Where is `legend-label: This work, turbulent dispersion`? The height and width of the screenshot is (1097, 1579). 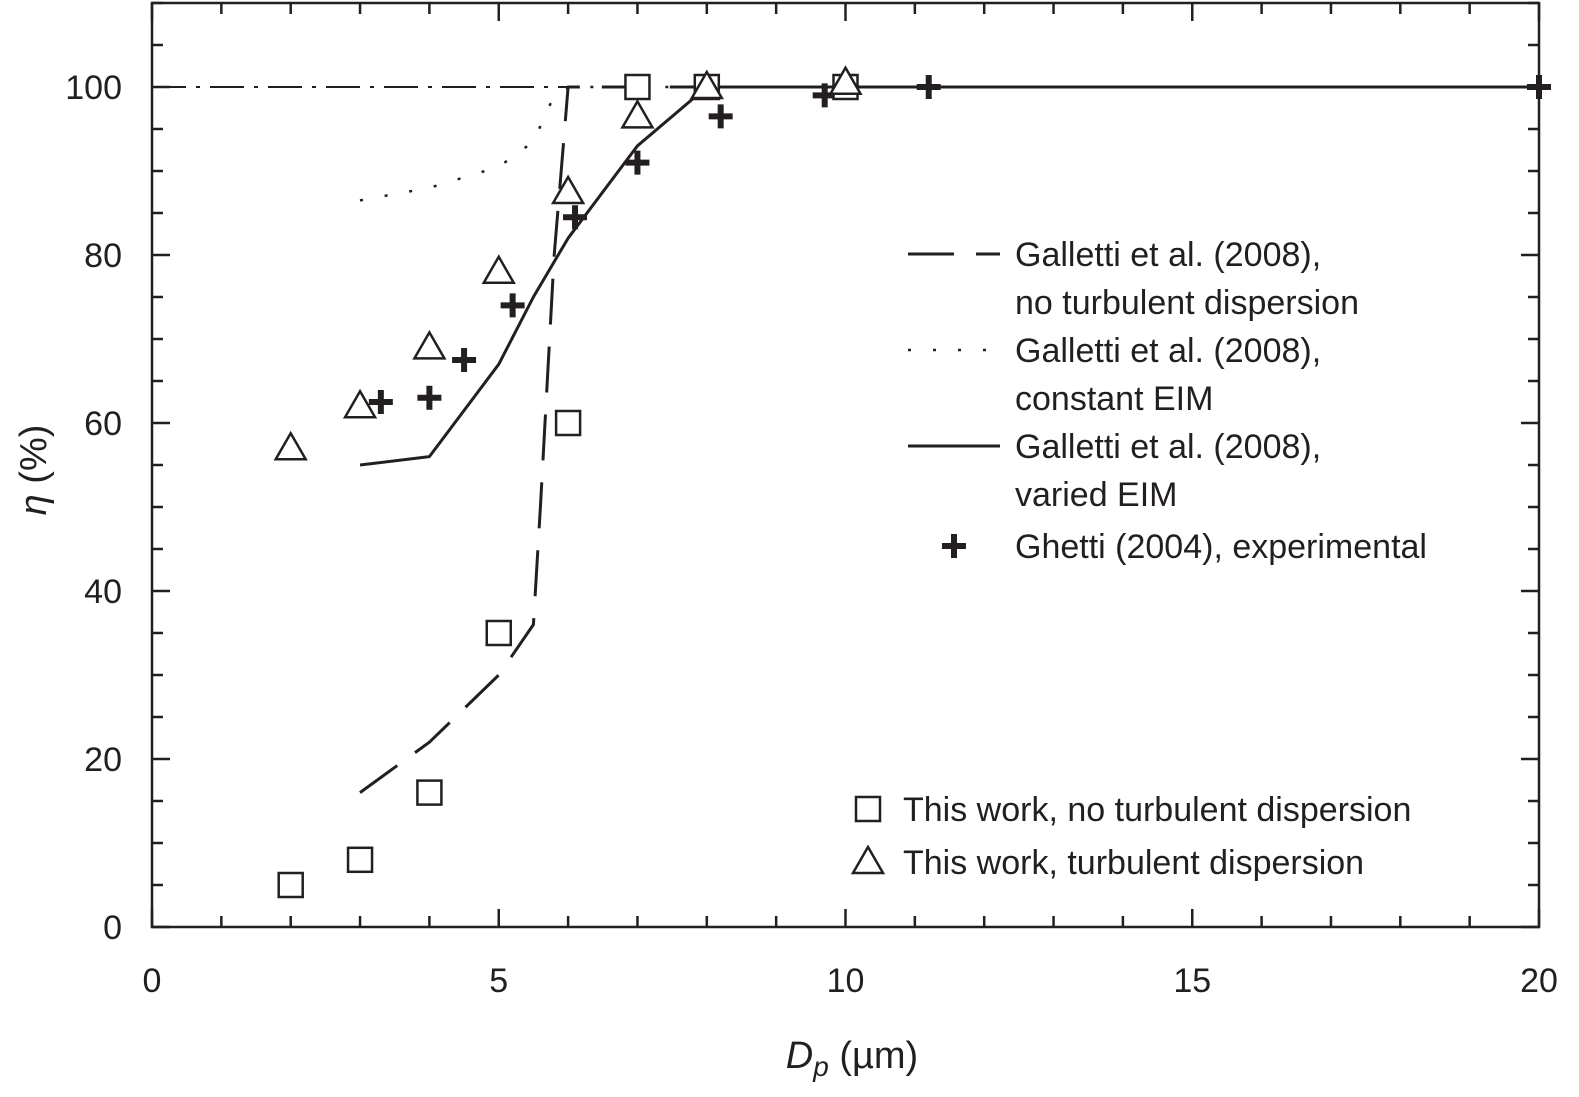
legend-label: This work, turbulent dispersion is located at coordinates (1133, 863).